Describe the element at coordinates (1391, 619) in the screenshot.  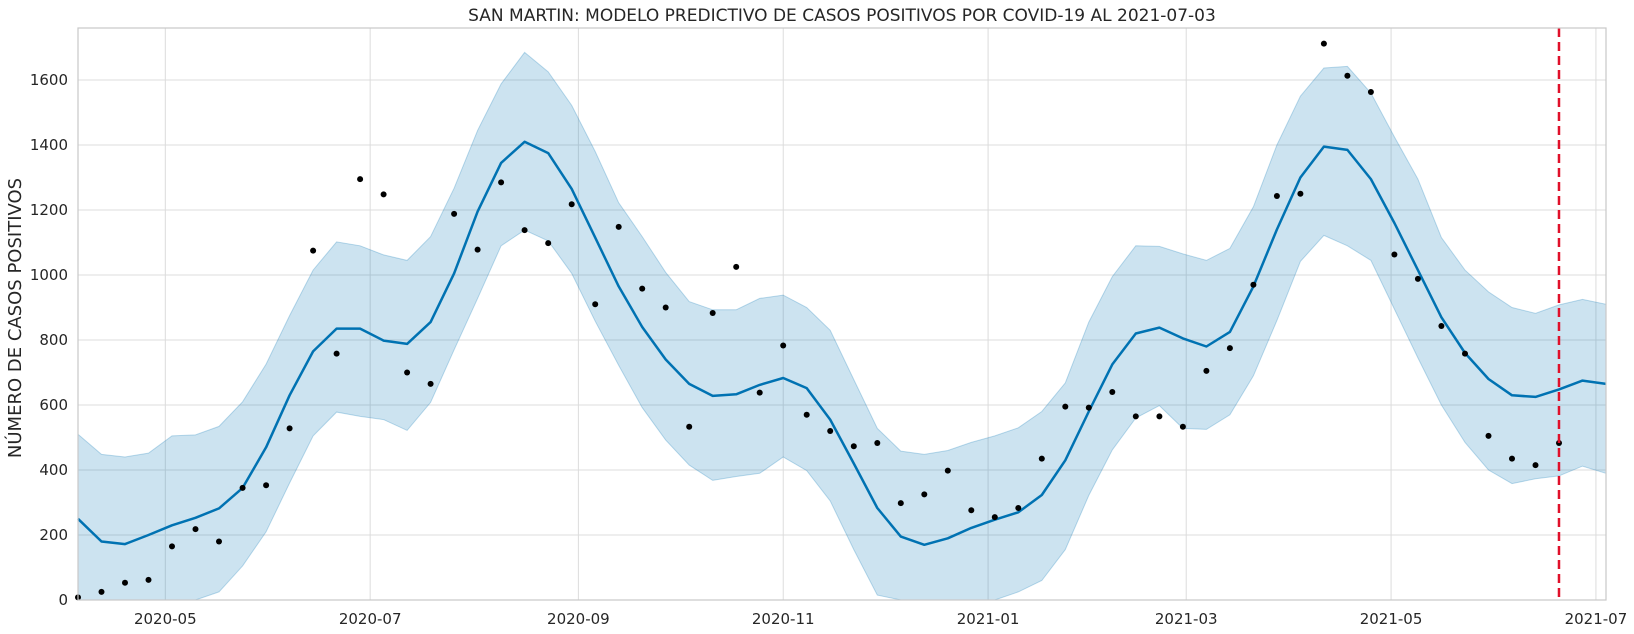
I see `x-tick-label: 2021-05` at that location.